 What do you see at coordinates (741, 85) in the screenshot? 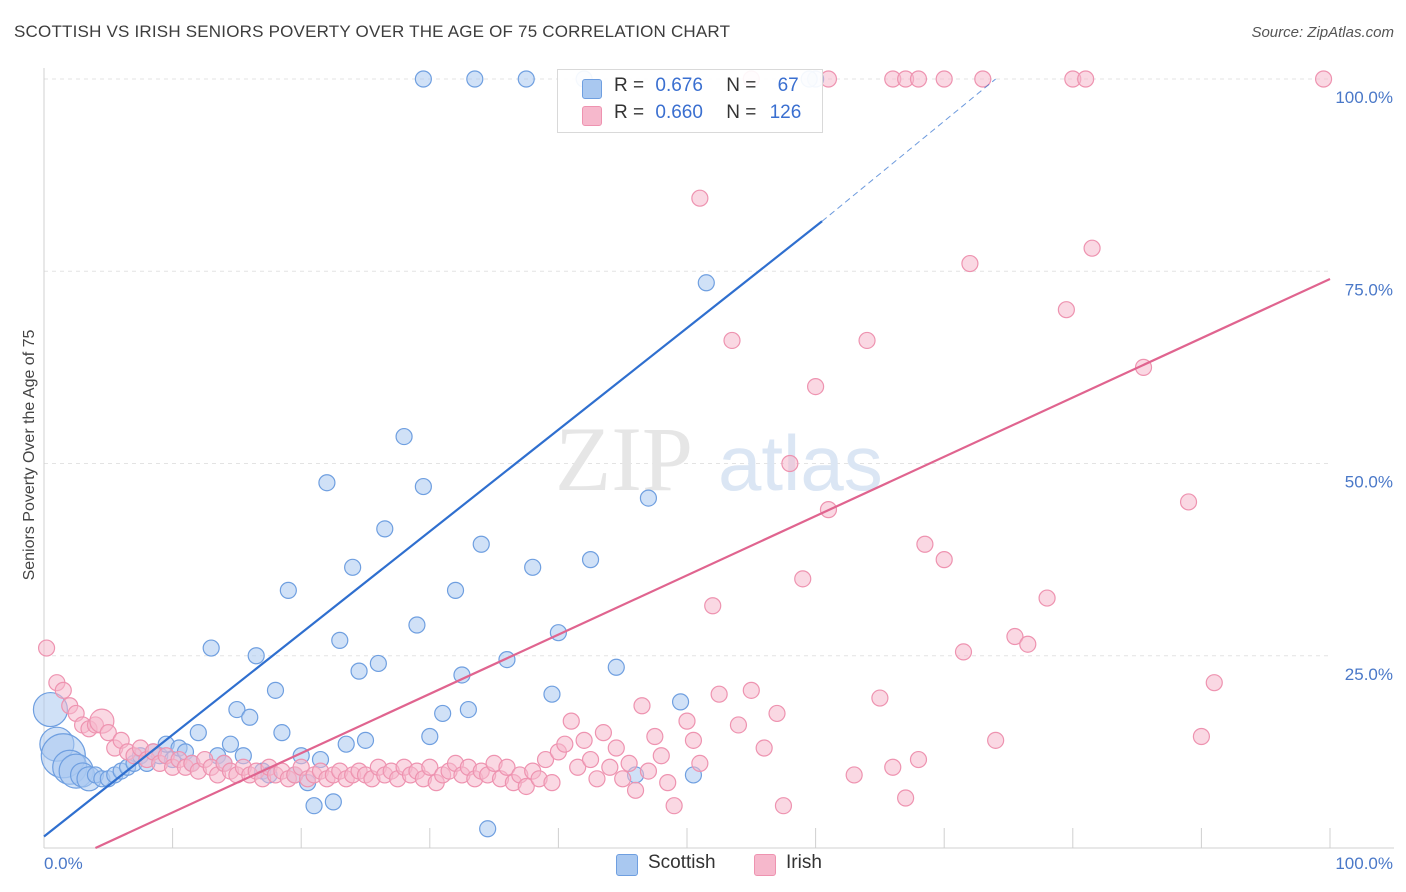
I see `n-label: N =` at bounding box center [741, 85].